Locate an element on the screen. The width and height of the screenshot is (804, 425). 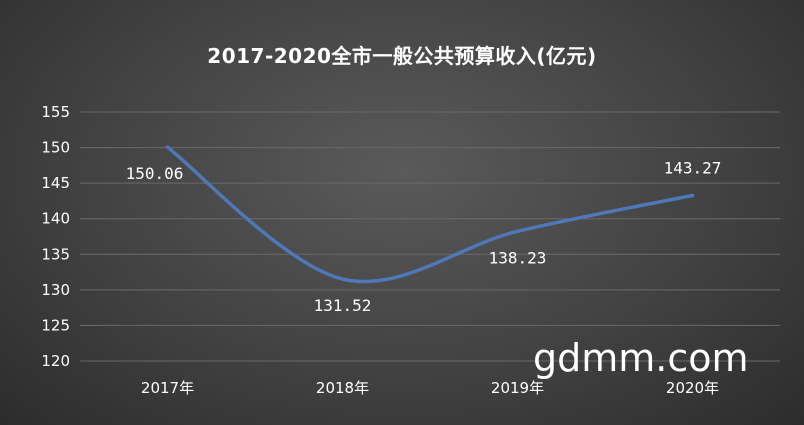
y-tick-label: 140 is located at coordinates (55, 219).